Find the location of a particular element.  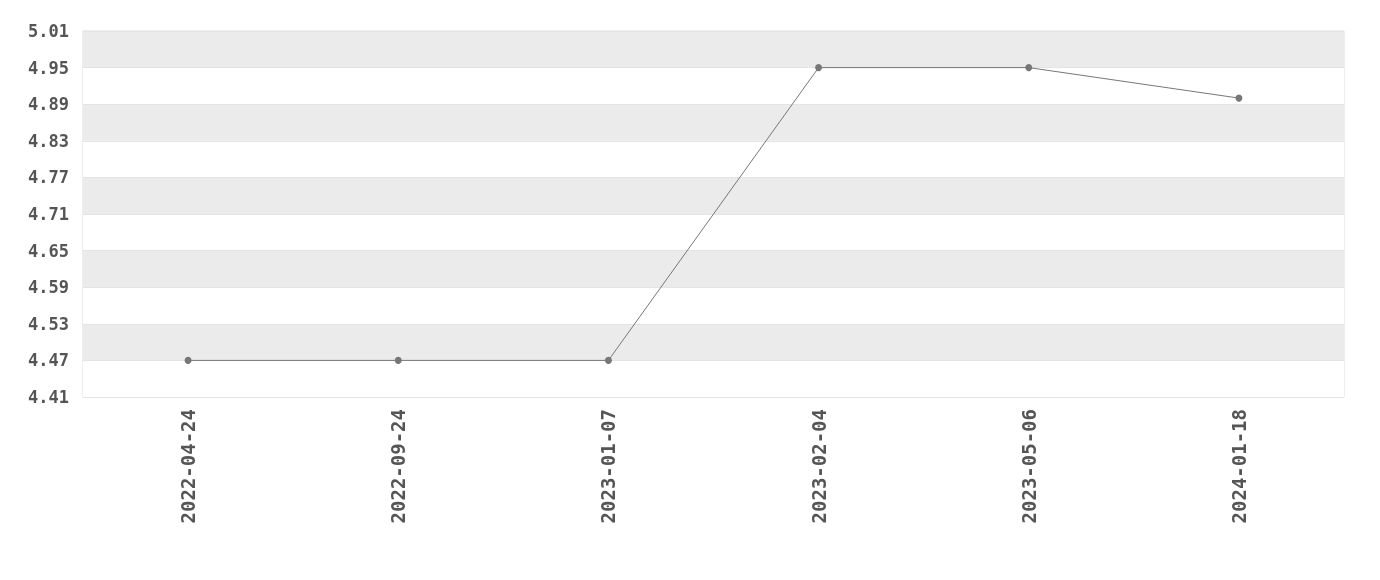

y-tick-label: 4.53 is located at coordinates (48, 323).